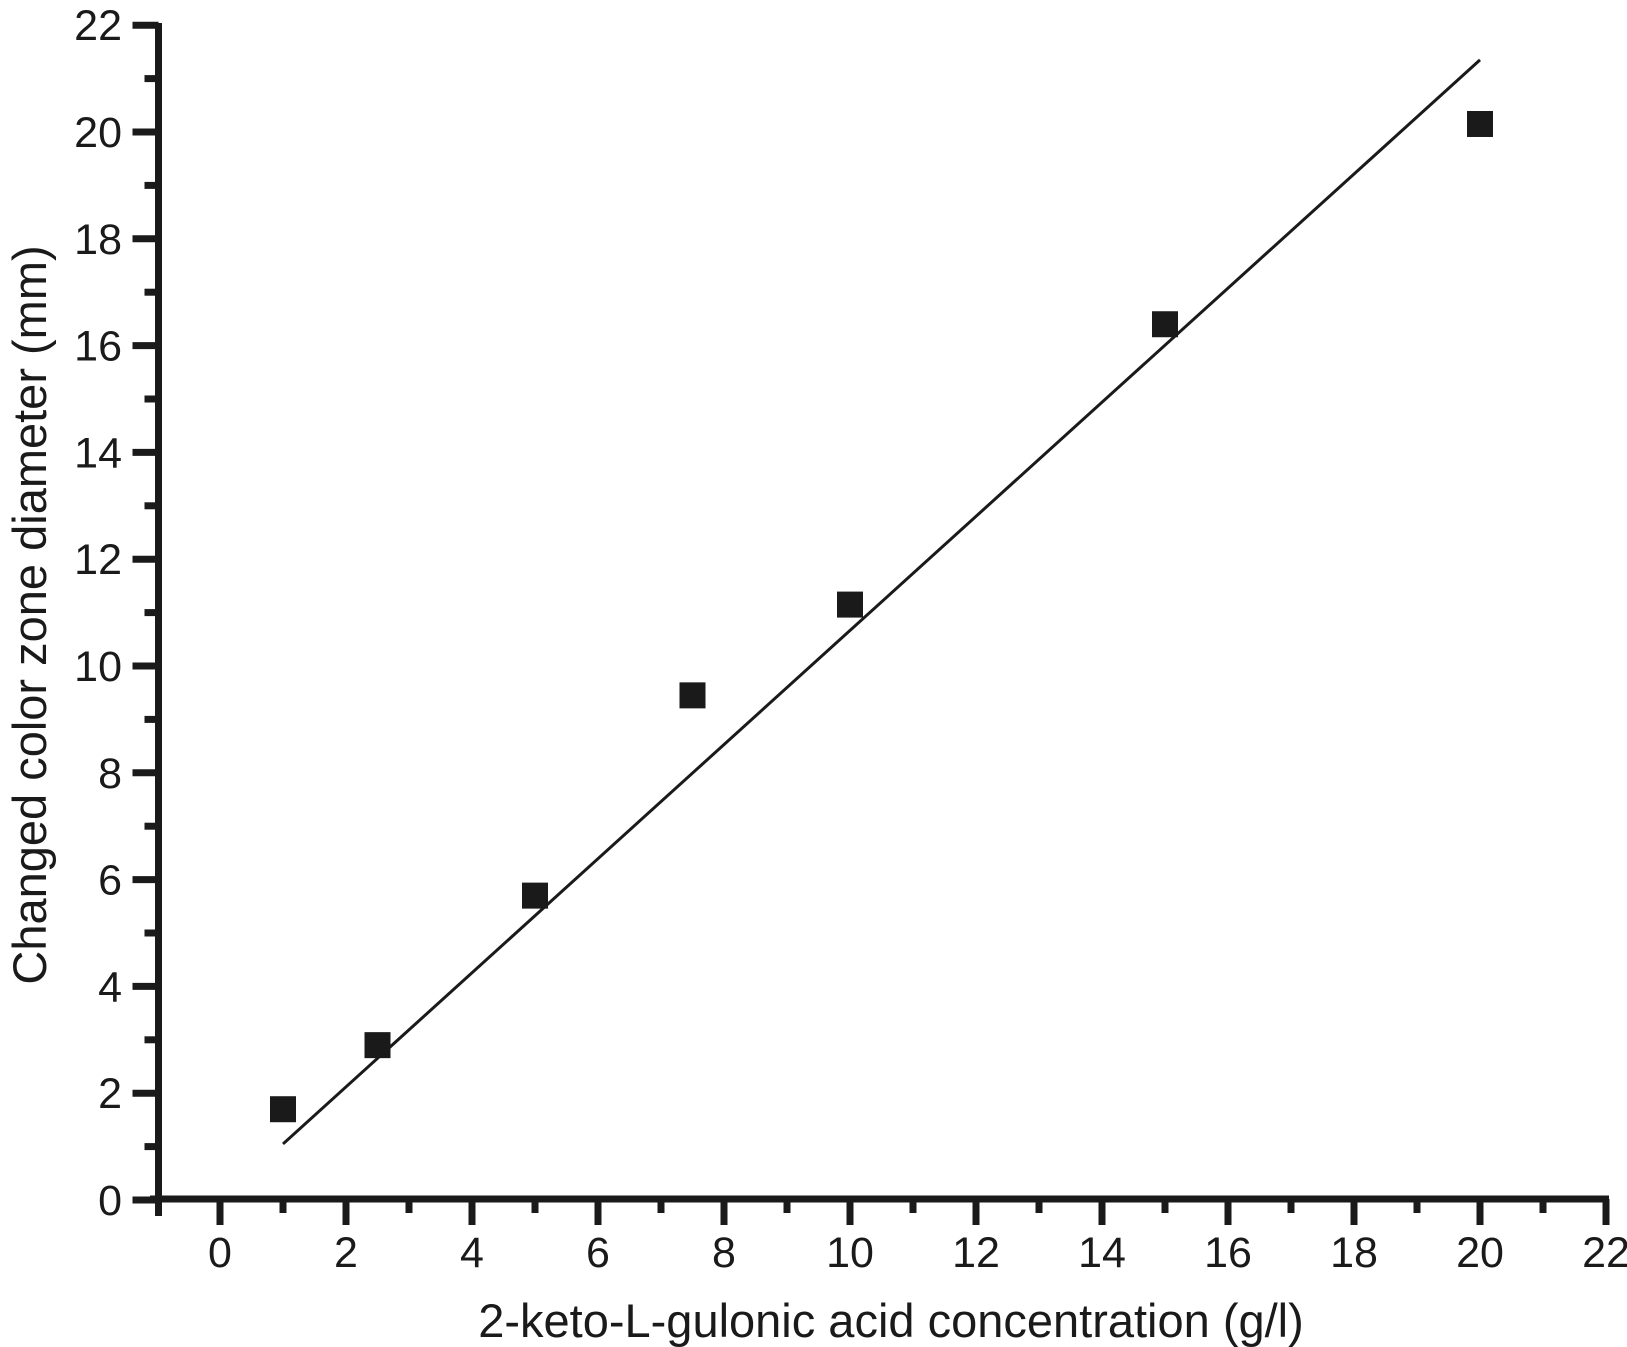 This screenshot has height=1347, width=1627. Describe the element at coordinates (98, 133) in the screenshot. I see `y-tick-label: 20` at that location.